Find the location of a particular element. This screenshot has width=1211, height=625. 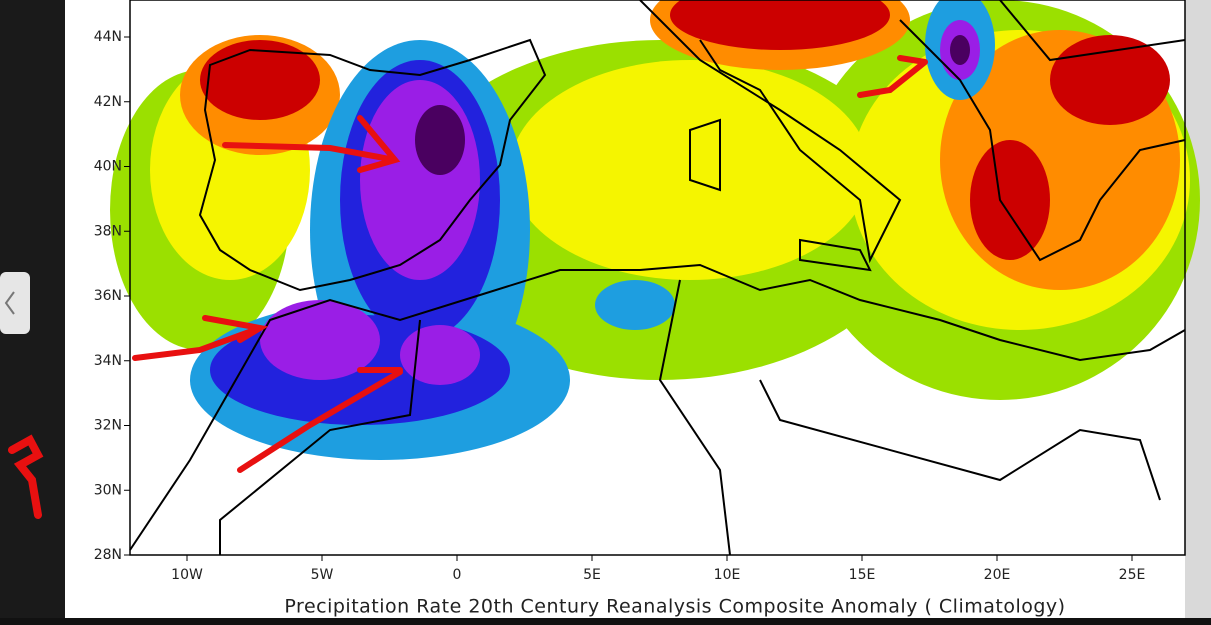

contour-blue is located at coordinates (635, 305).